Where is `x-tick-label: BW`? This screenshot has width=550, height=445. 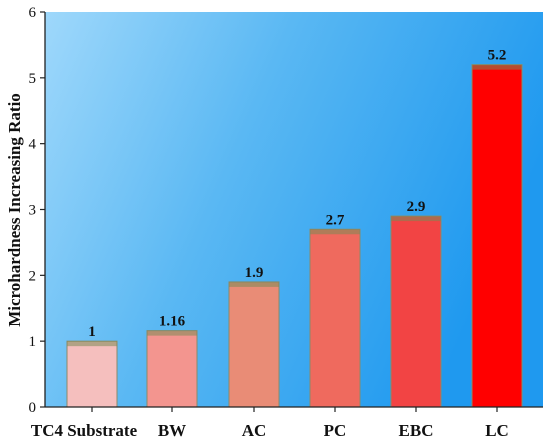
x-tick-label: BW is located at coordinates (172, 430).